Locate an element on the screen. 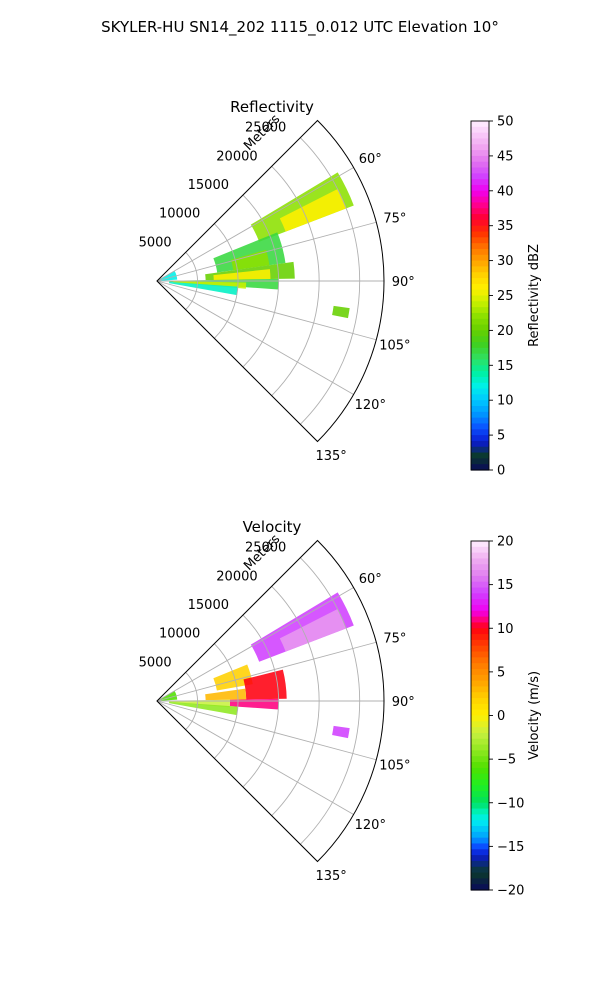  sector-frame is located at coordinates (270, 281).